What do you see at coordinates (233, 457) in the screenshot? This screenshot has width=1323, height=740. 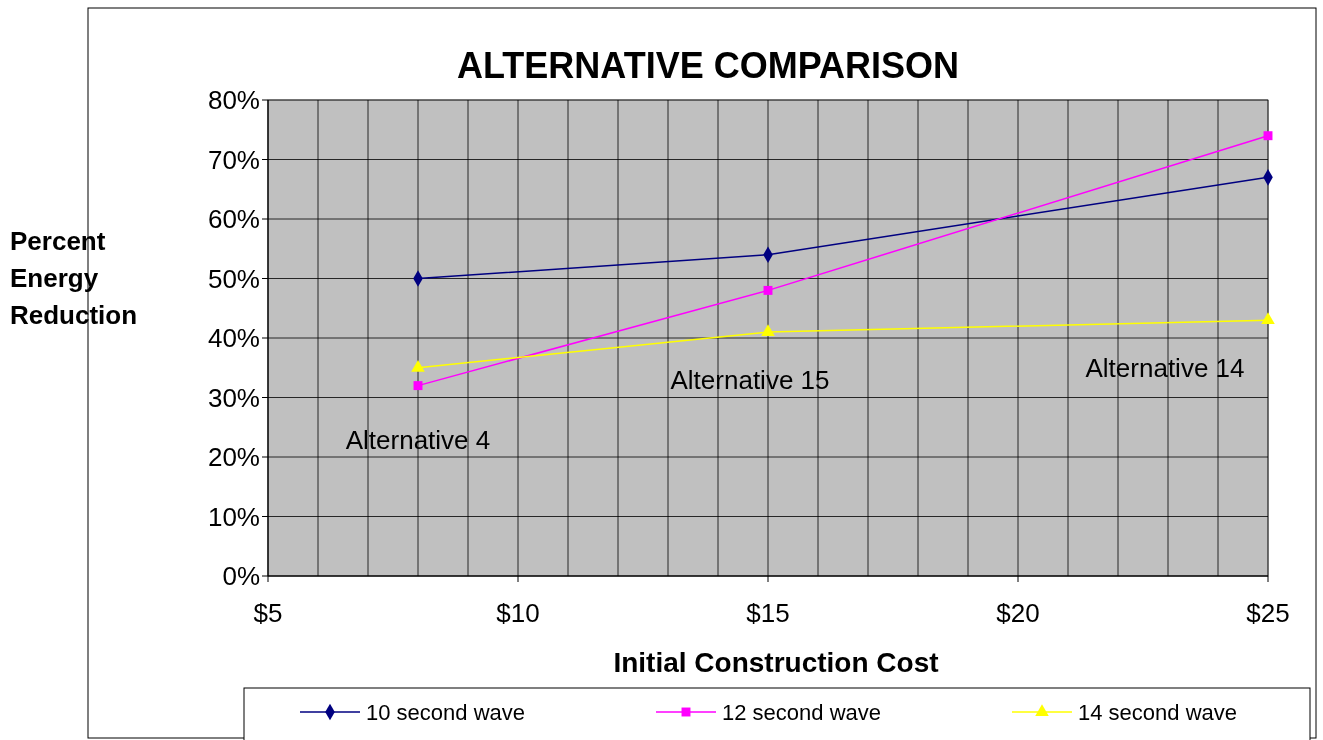 I see `y-tick-label: 20%` at bounding box center [233, 457].